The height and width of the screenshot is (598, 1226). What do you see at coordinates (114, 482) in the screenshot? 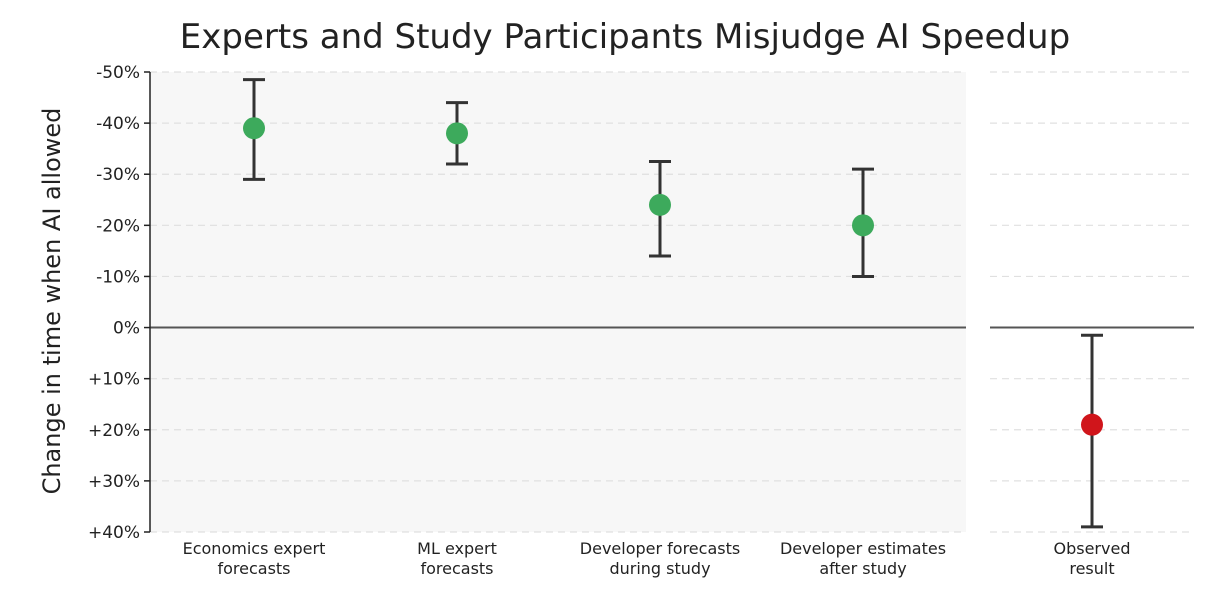
I see `y-tick-label: +30%` at bounding box center [114, 482].